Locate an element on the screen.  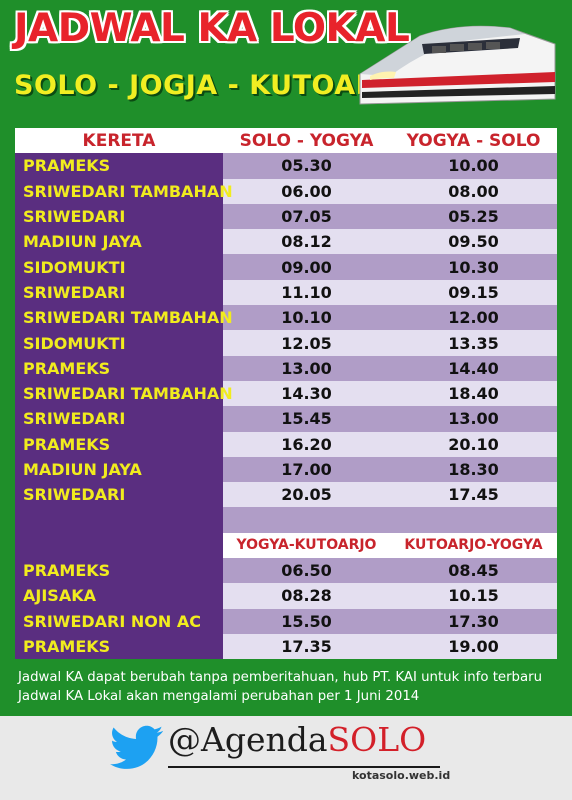
twitter-bird-icon is located at coordinates (137, 747).